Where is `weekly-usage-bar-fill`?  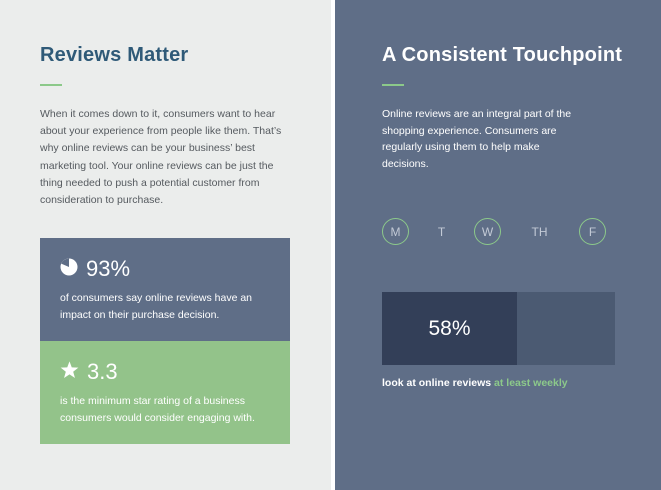 weekly-usage-bar-fill is located at coordinates (449, 328).